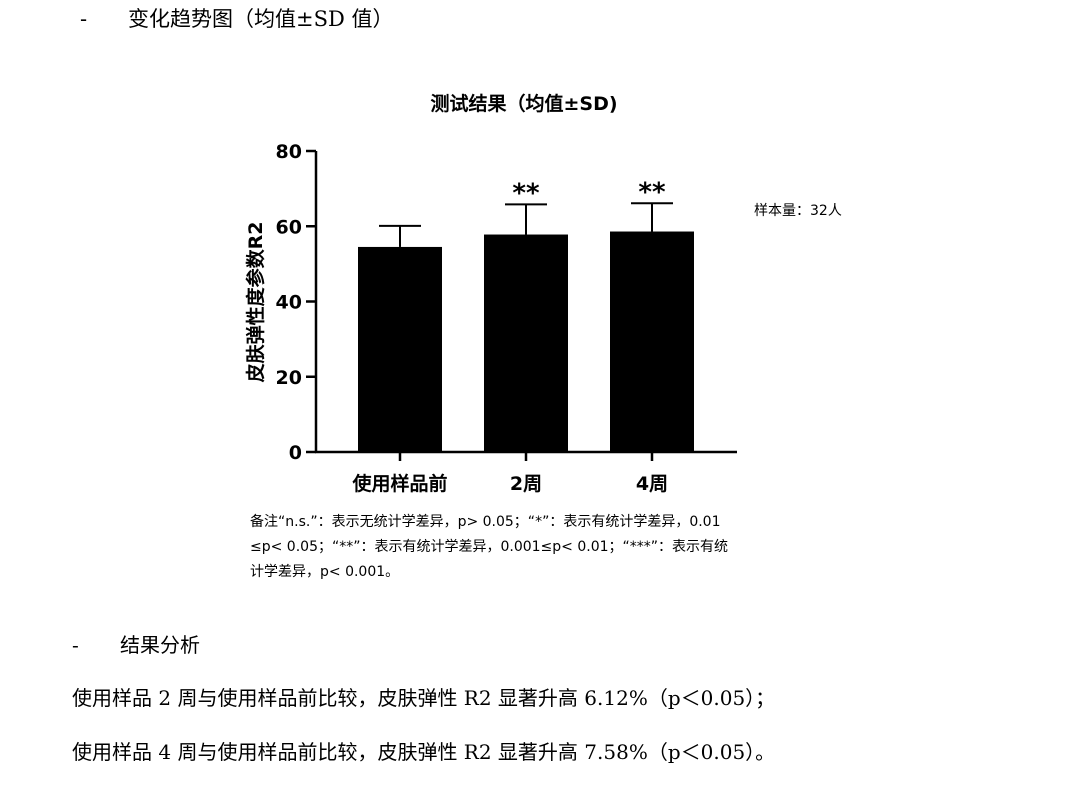 This screenshot has width=1080, height=795. I want to click on section-heading-analysis: - 结果分析, so click(136, 645).